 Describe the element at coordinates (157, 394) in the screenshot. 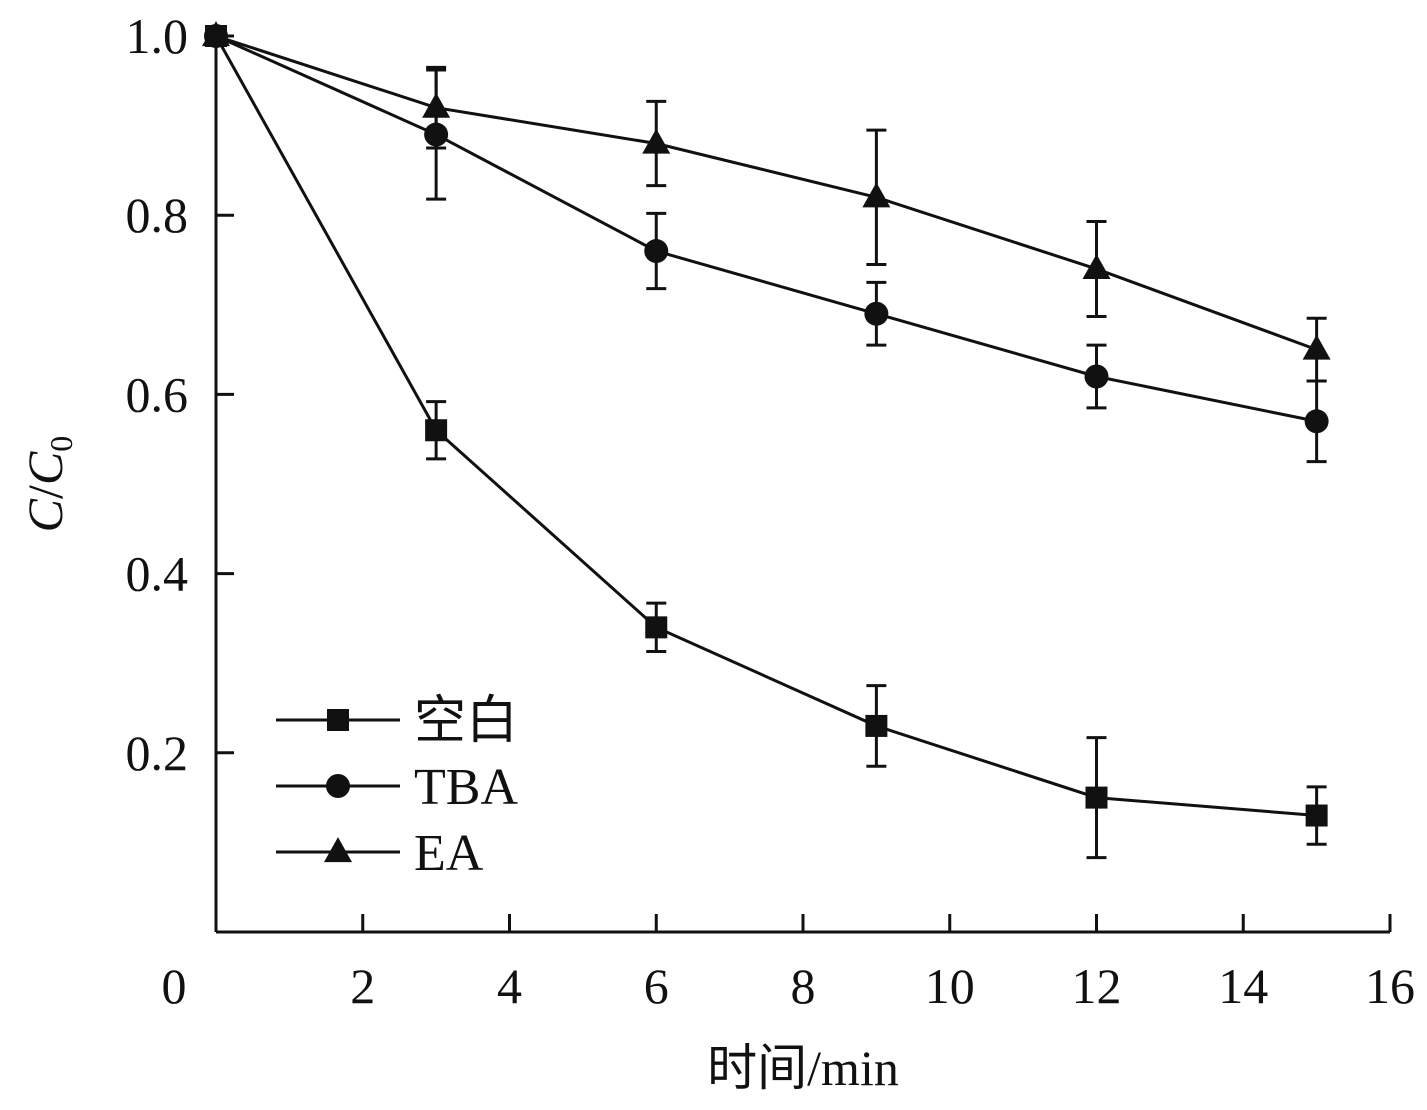

I see `y-tick-label: 0.6` at that location.